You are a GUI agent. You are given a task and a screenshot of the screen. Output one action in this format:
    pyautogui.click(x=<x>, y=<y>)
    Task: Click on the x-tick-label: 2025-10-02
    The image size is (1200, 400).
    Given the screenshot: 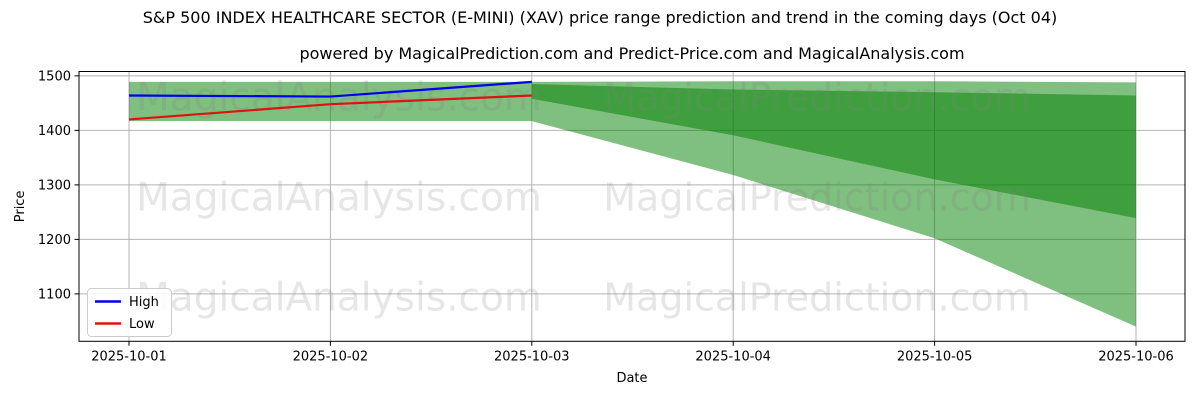 What is the action you would take?
    pyautogui.click(x=331, y=356)
    